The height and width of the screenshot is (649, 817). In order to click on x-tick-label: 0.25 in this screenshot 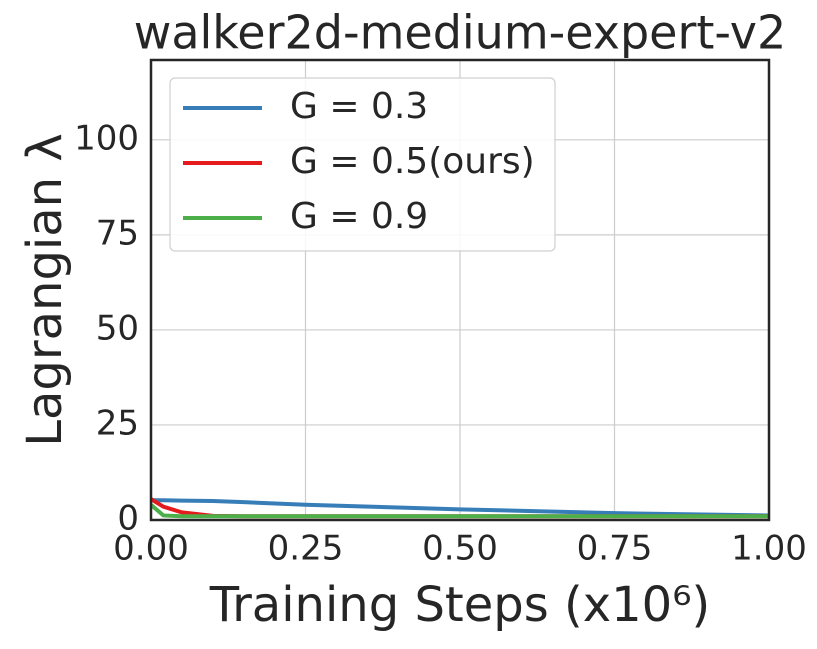, I will do `click(306, 549)`.